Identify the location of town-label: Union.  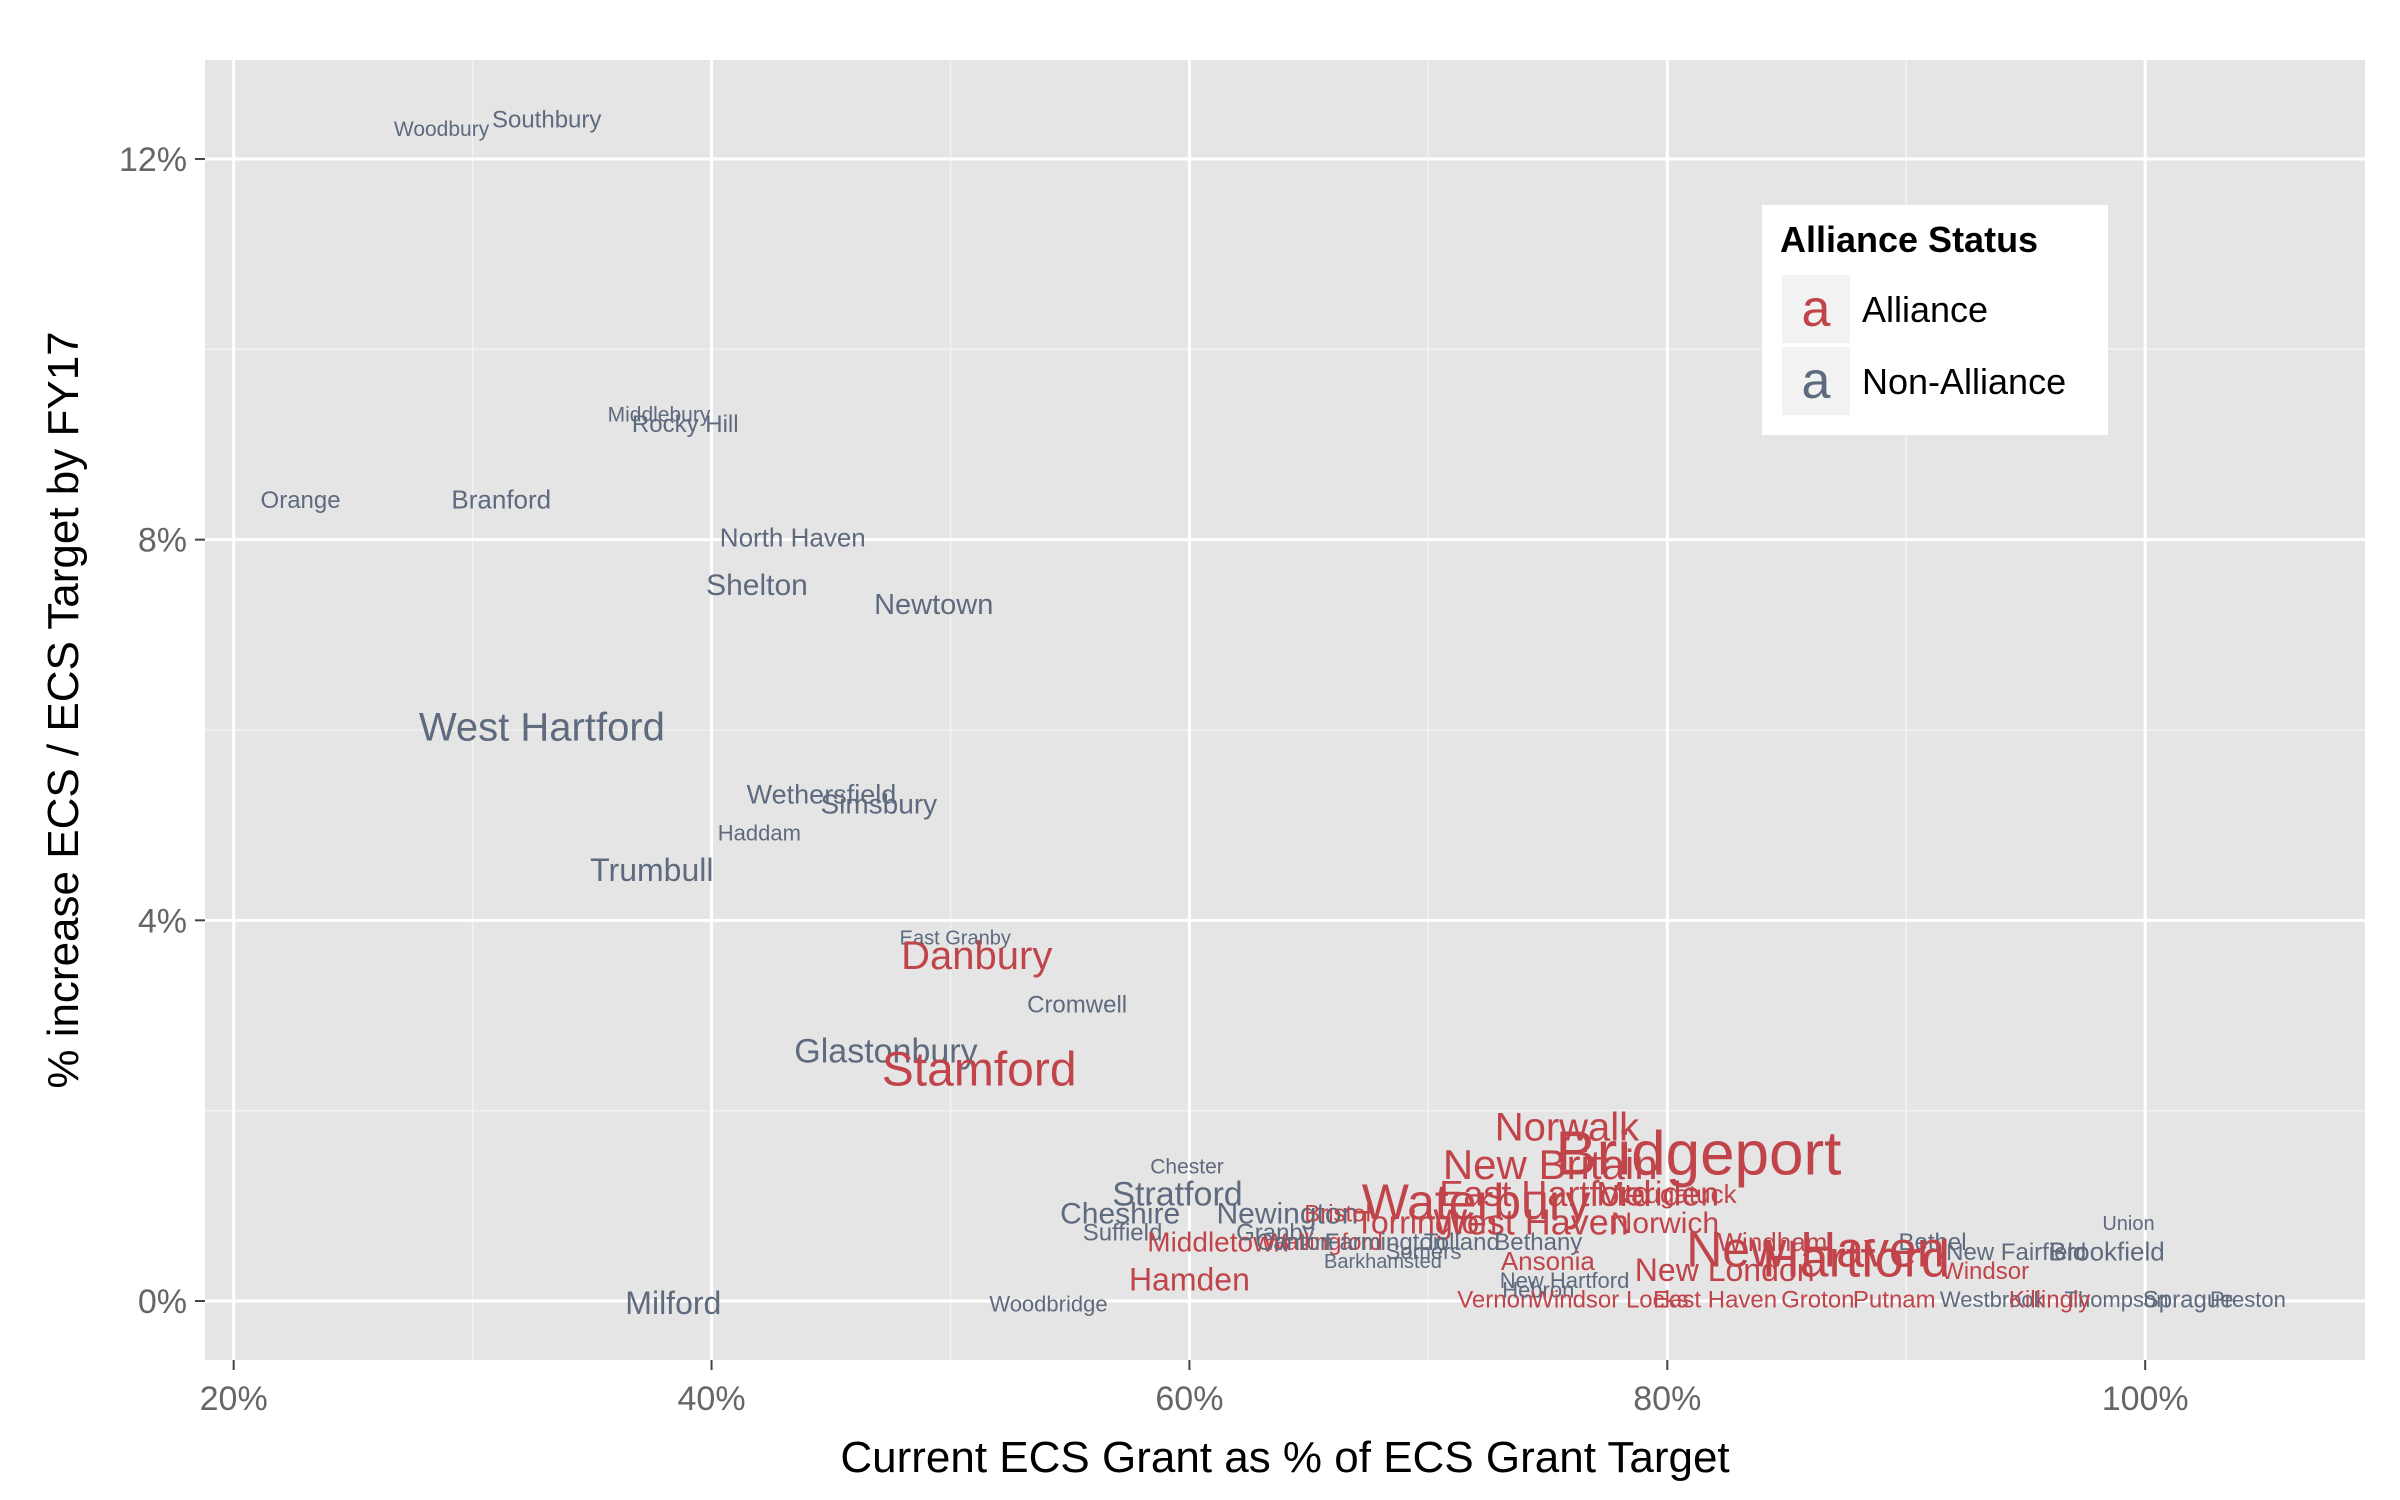
(2128, 1224).